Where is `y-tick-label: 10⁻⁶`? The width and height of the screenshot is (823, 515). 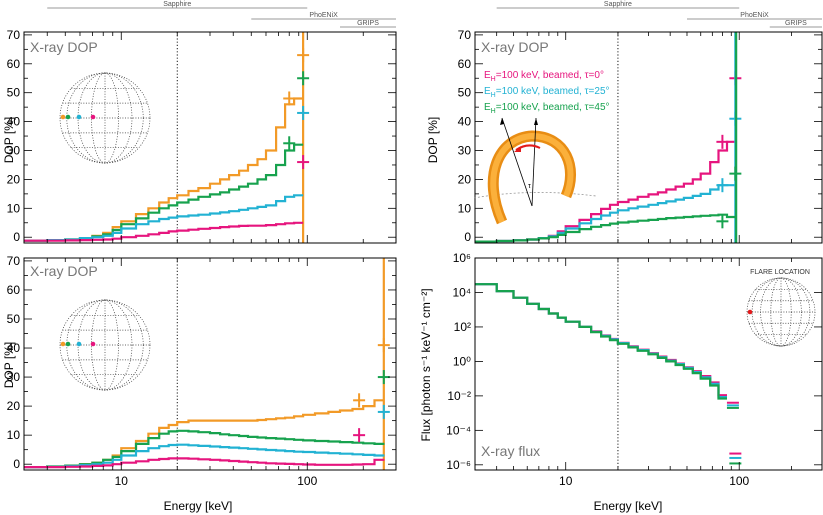
y-tick-label: 10⁻⁶ is located at coordinates (458, 465).